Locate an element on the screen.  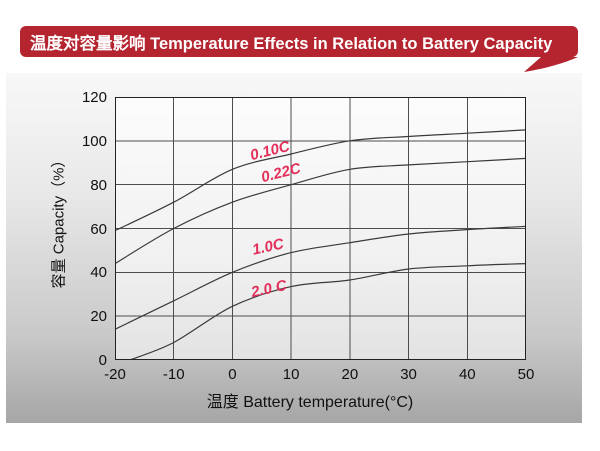
x-tick-label-10: 10 is located at coordinates (291, 374).